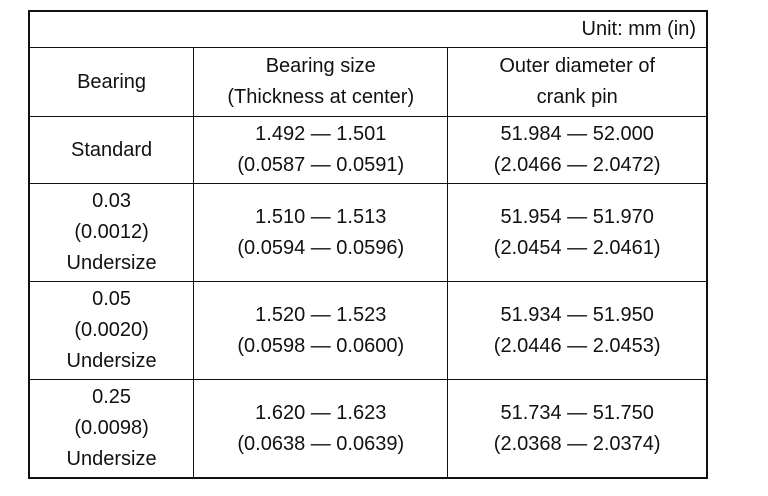 The height and width of the screenshot is (496, 768). I want to click on cell-text: (0.0598 — 0.0600), so click(321, 345).